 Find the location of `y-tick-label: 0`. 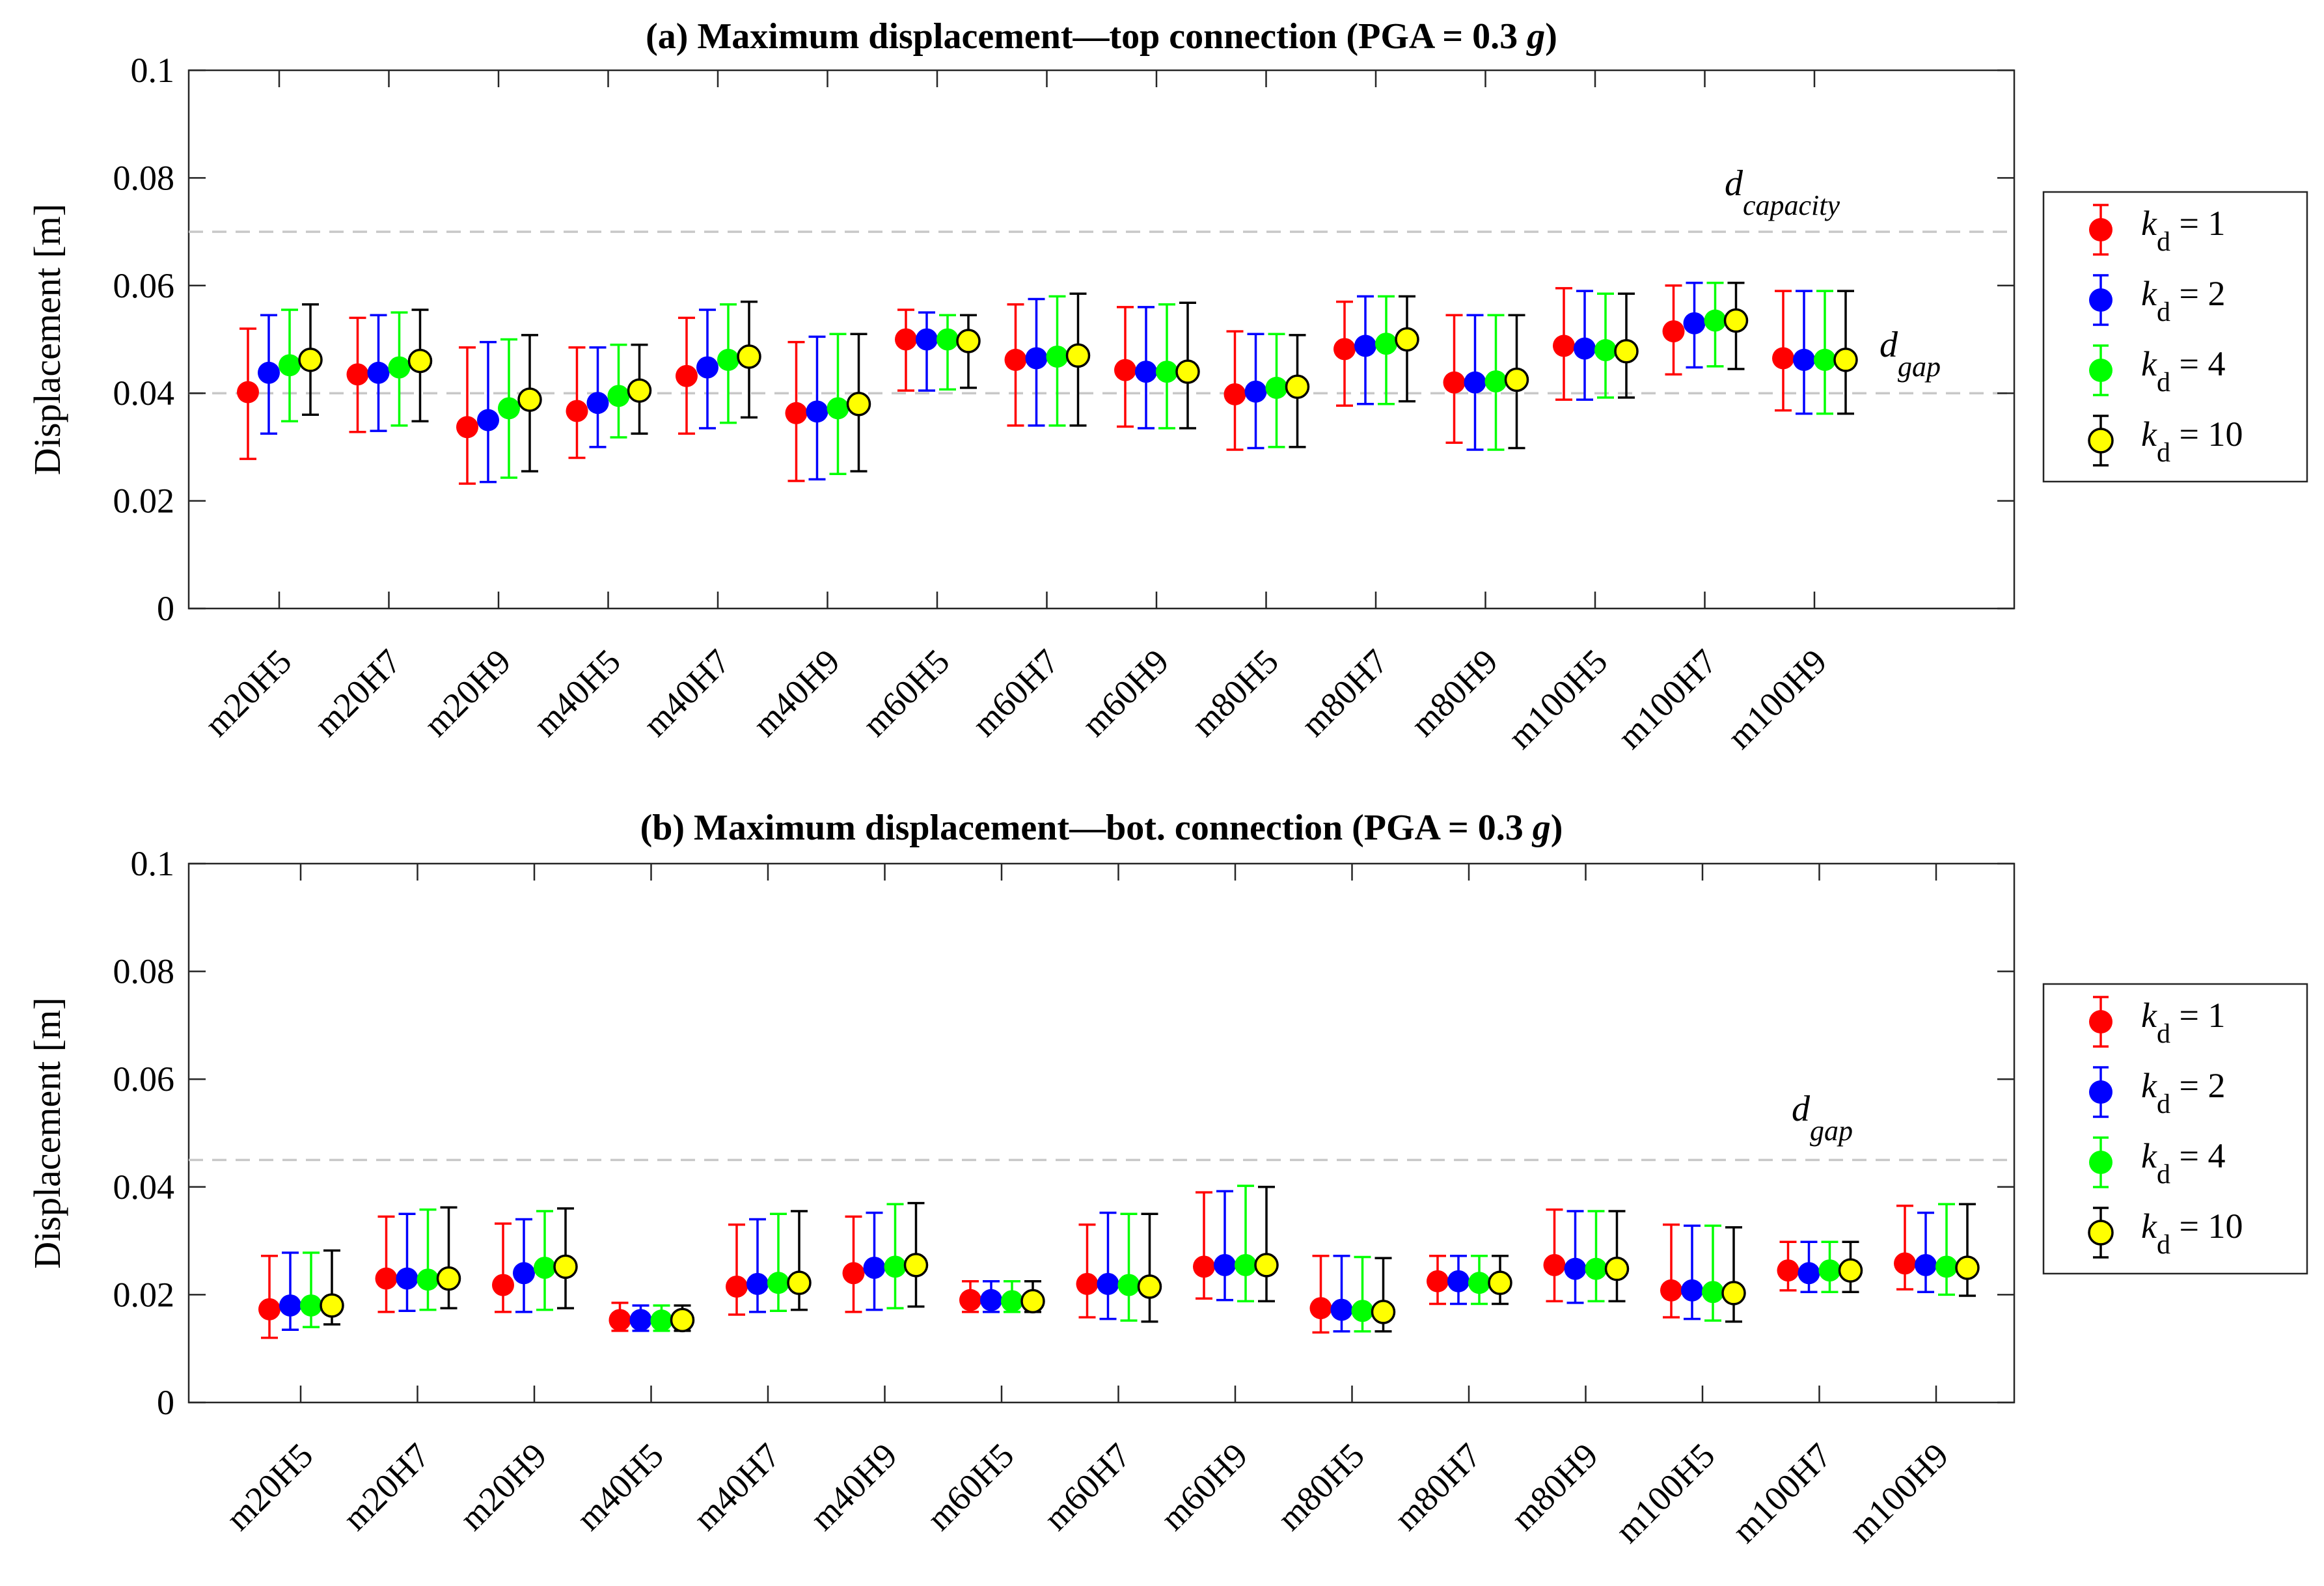

y-tick-label: 0 is located at coordinates (165, 608).